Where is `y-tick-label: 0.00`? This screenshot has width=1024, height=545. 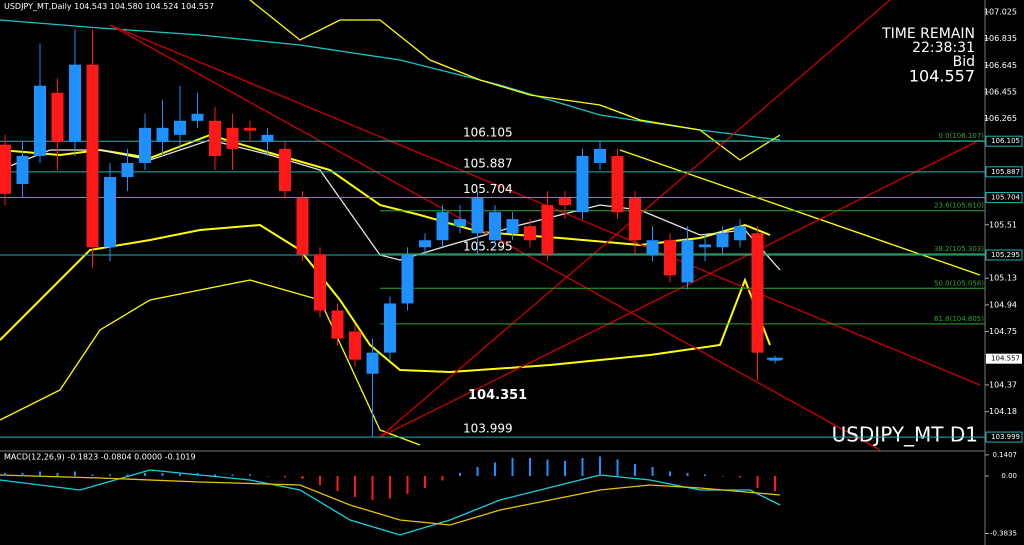 y-tick-label: 0.00 is located at coordinates (1009, 476).